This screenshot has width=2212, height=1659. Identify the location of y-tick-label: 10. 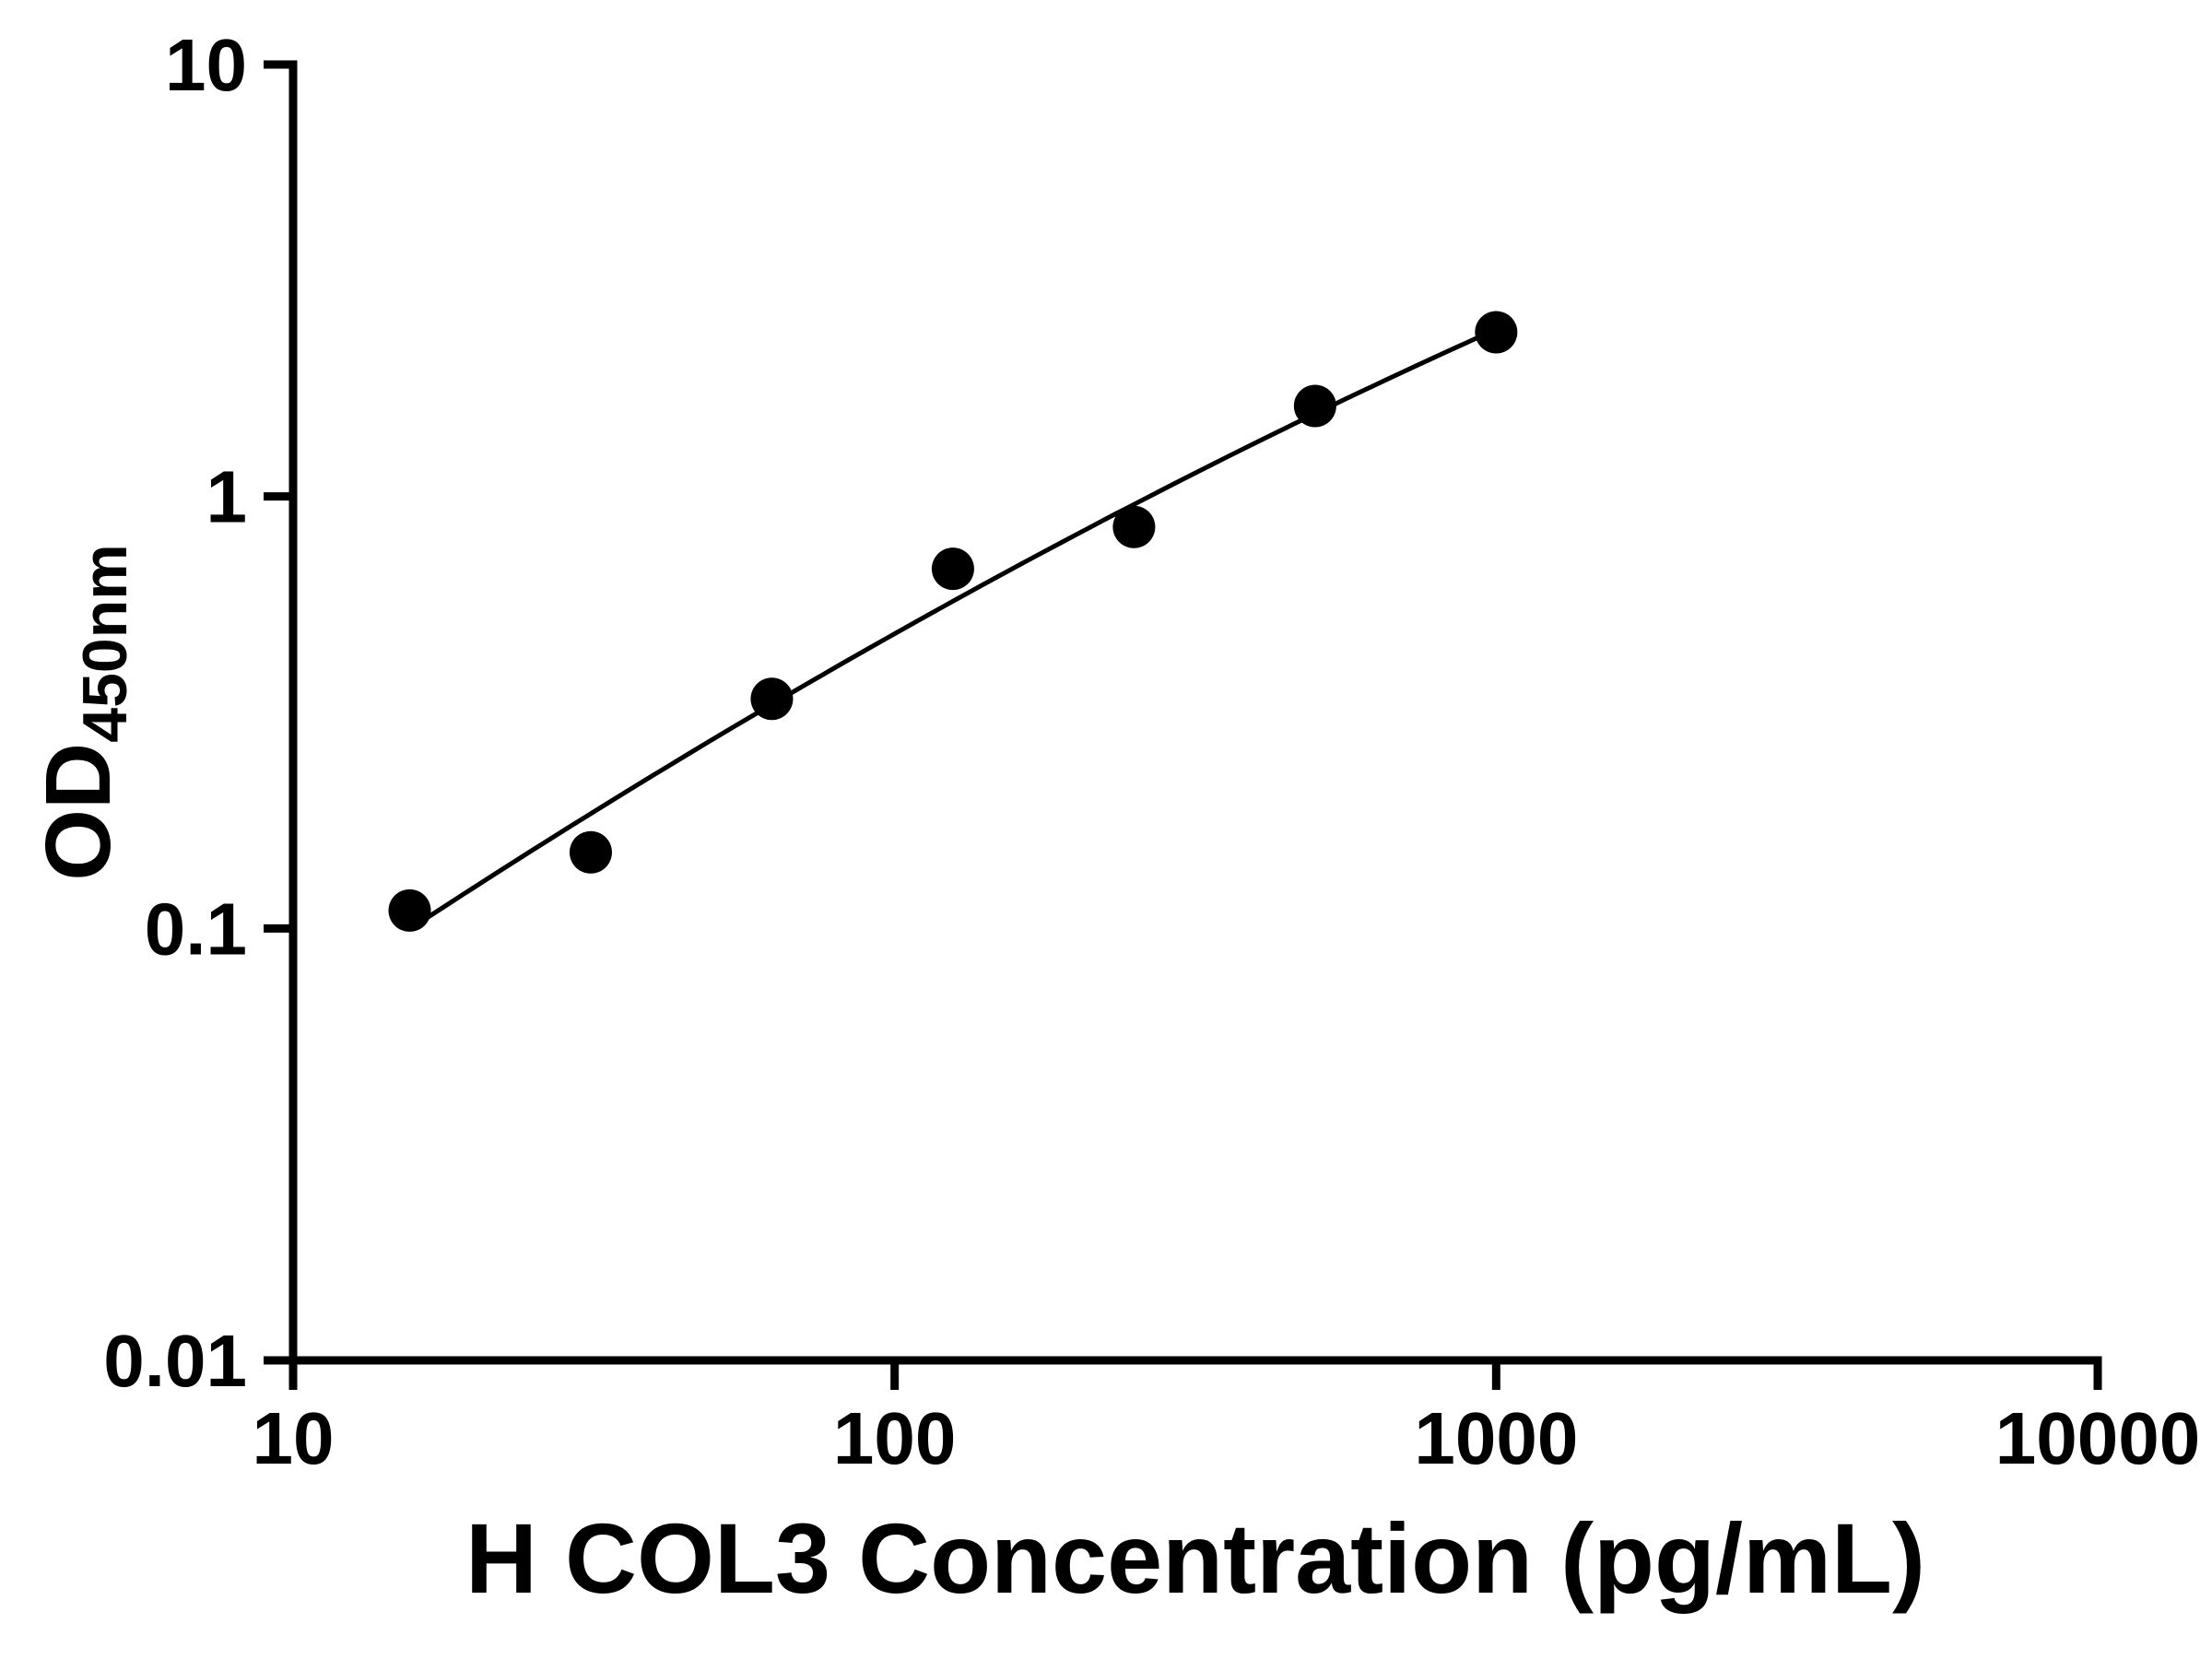
(206, 65).